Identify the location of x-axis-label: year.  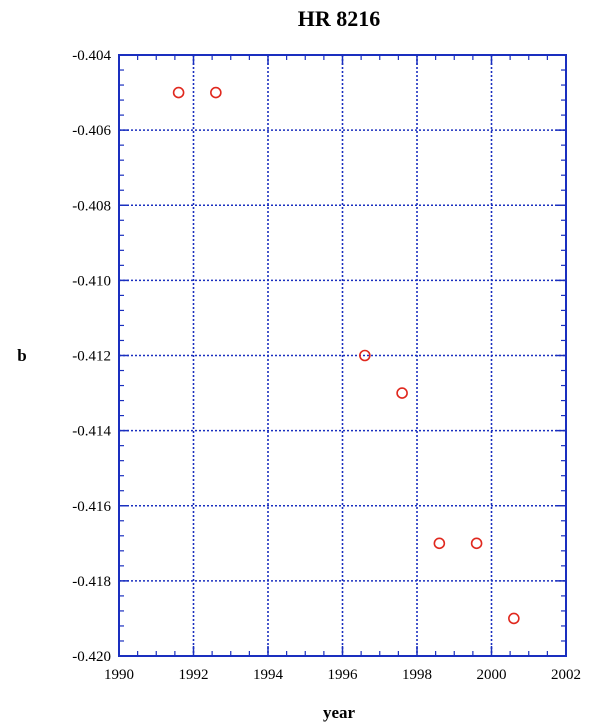
(339, 712).